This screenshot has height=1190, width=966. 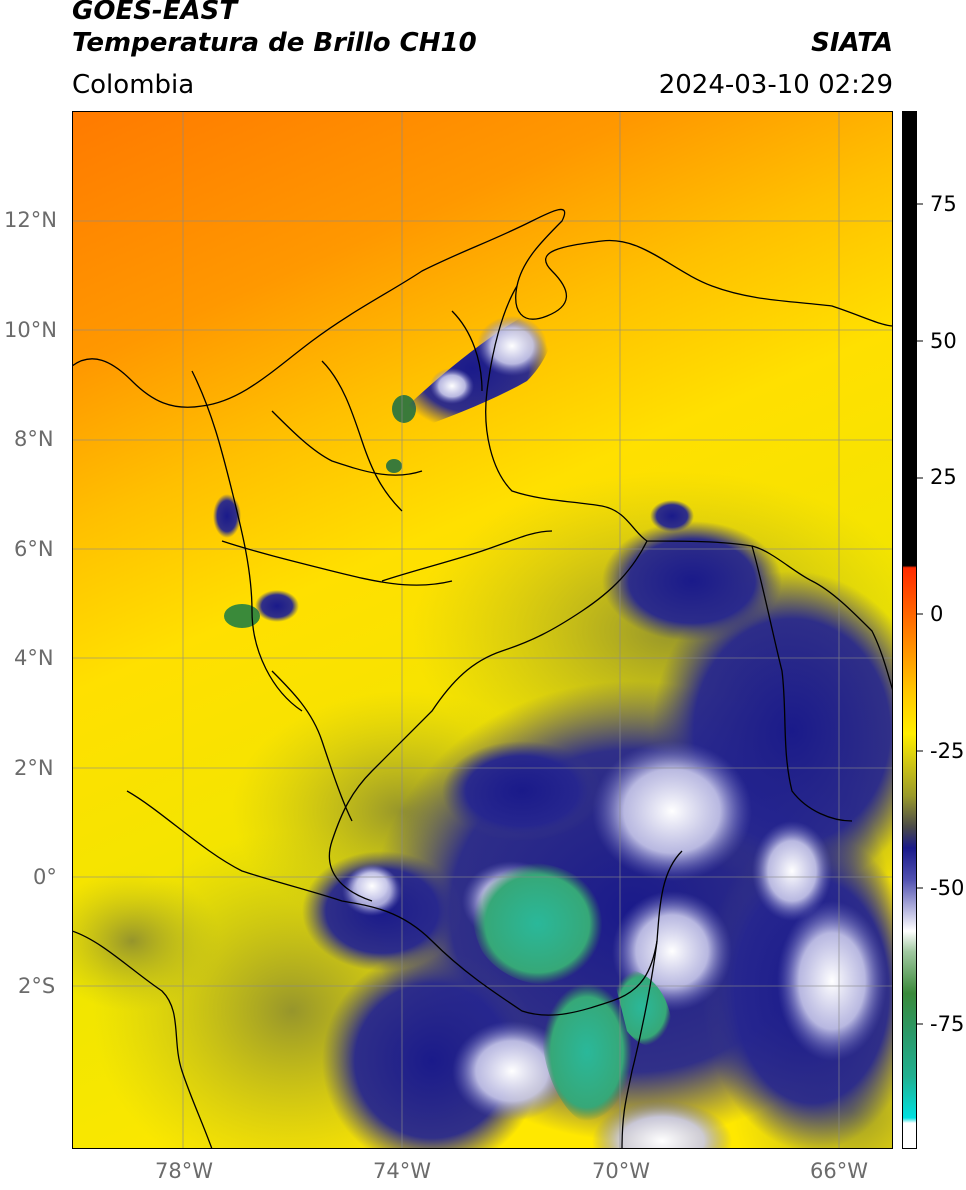 I want to click on lon-tick-70w: 70°W, so click(x=621, y=1171).